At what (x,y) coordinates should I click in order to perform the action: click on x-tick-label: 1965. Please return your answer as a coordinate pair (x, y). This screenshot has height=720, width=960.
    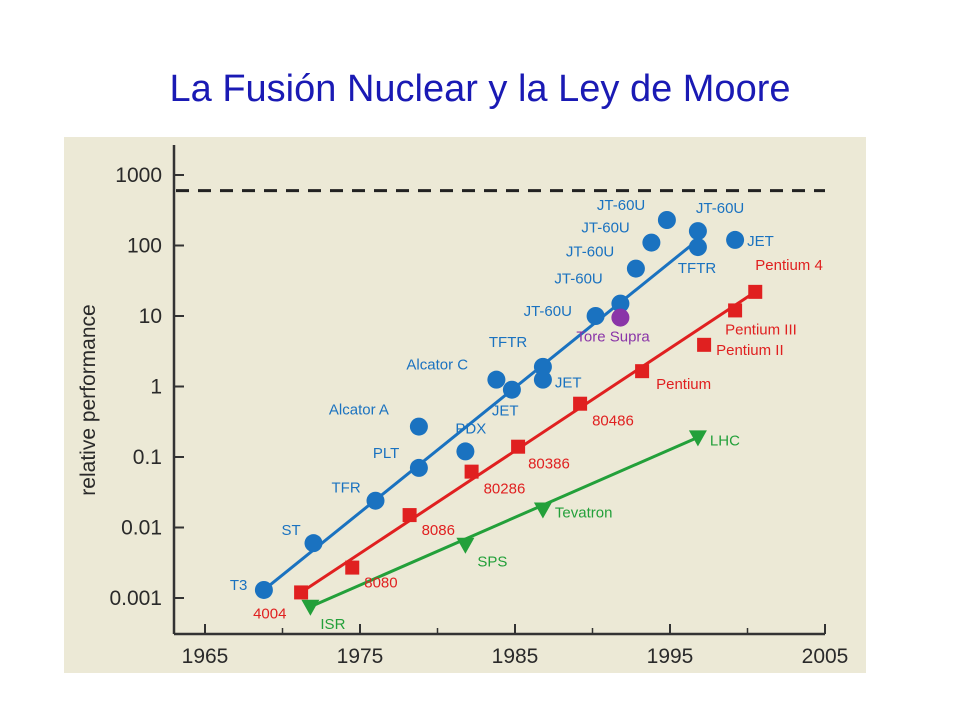
    Looking at the image, I should click on (205, 656).